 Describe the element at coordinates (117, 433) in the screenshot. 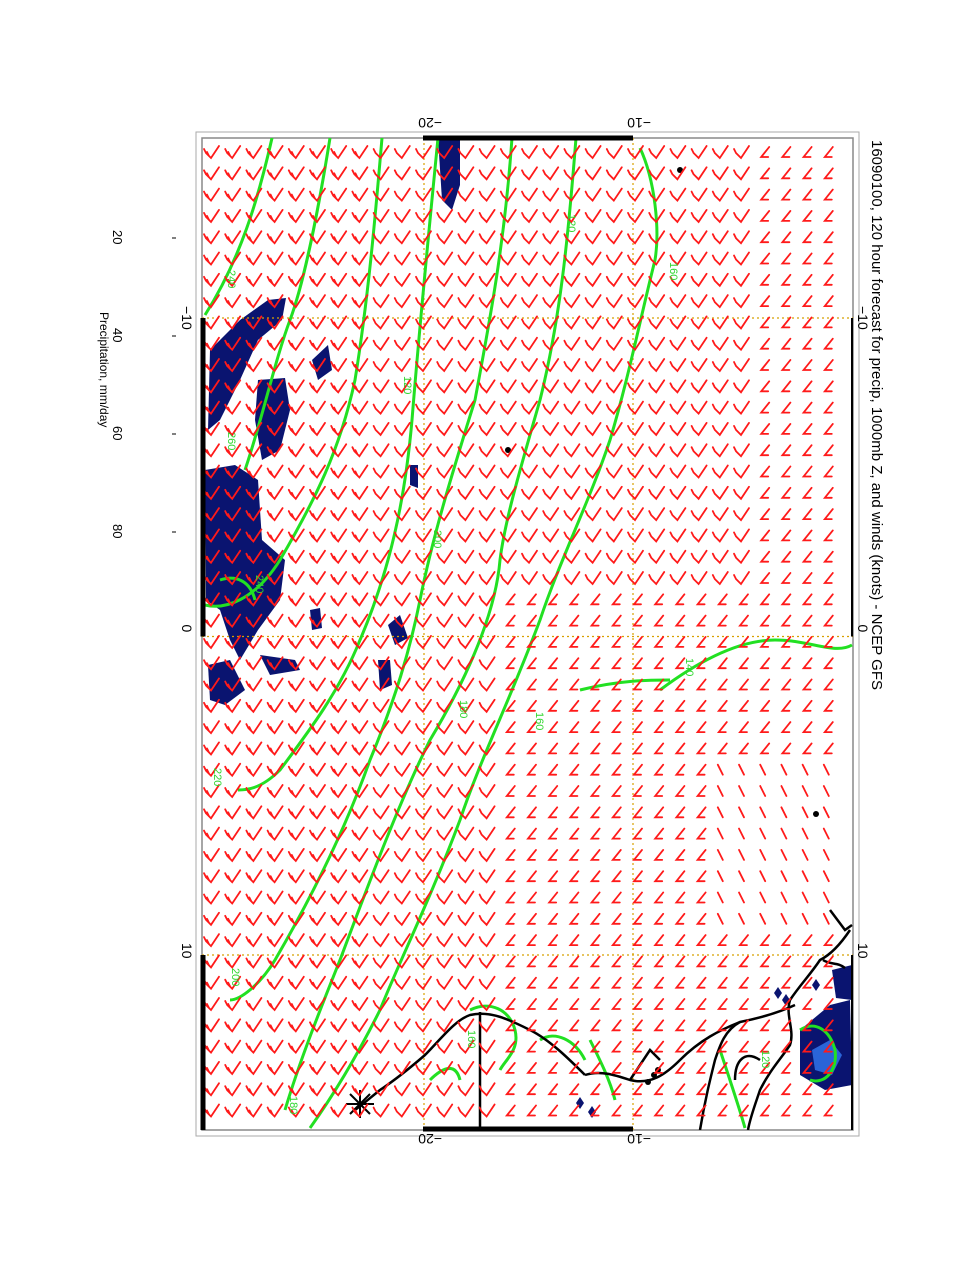

I see `colorbar-tick-label: 60` at that location.